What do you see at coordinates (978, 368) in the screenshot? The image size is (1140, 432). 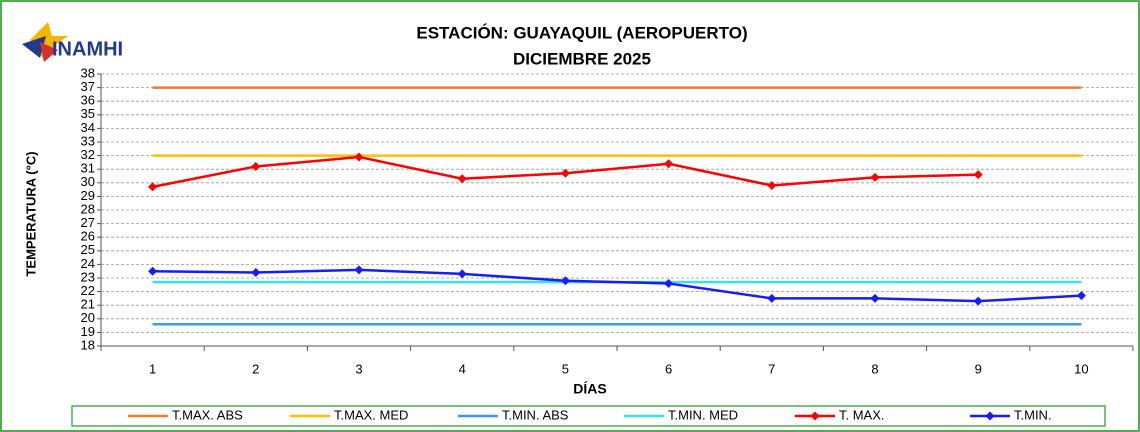 I see `x-tick-label: 9` at bounding box center [978, 368].